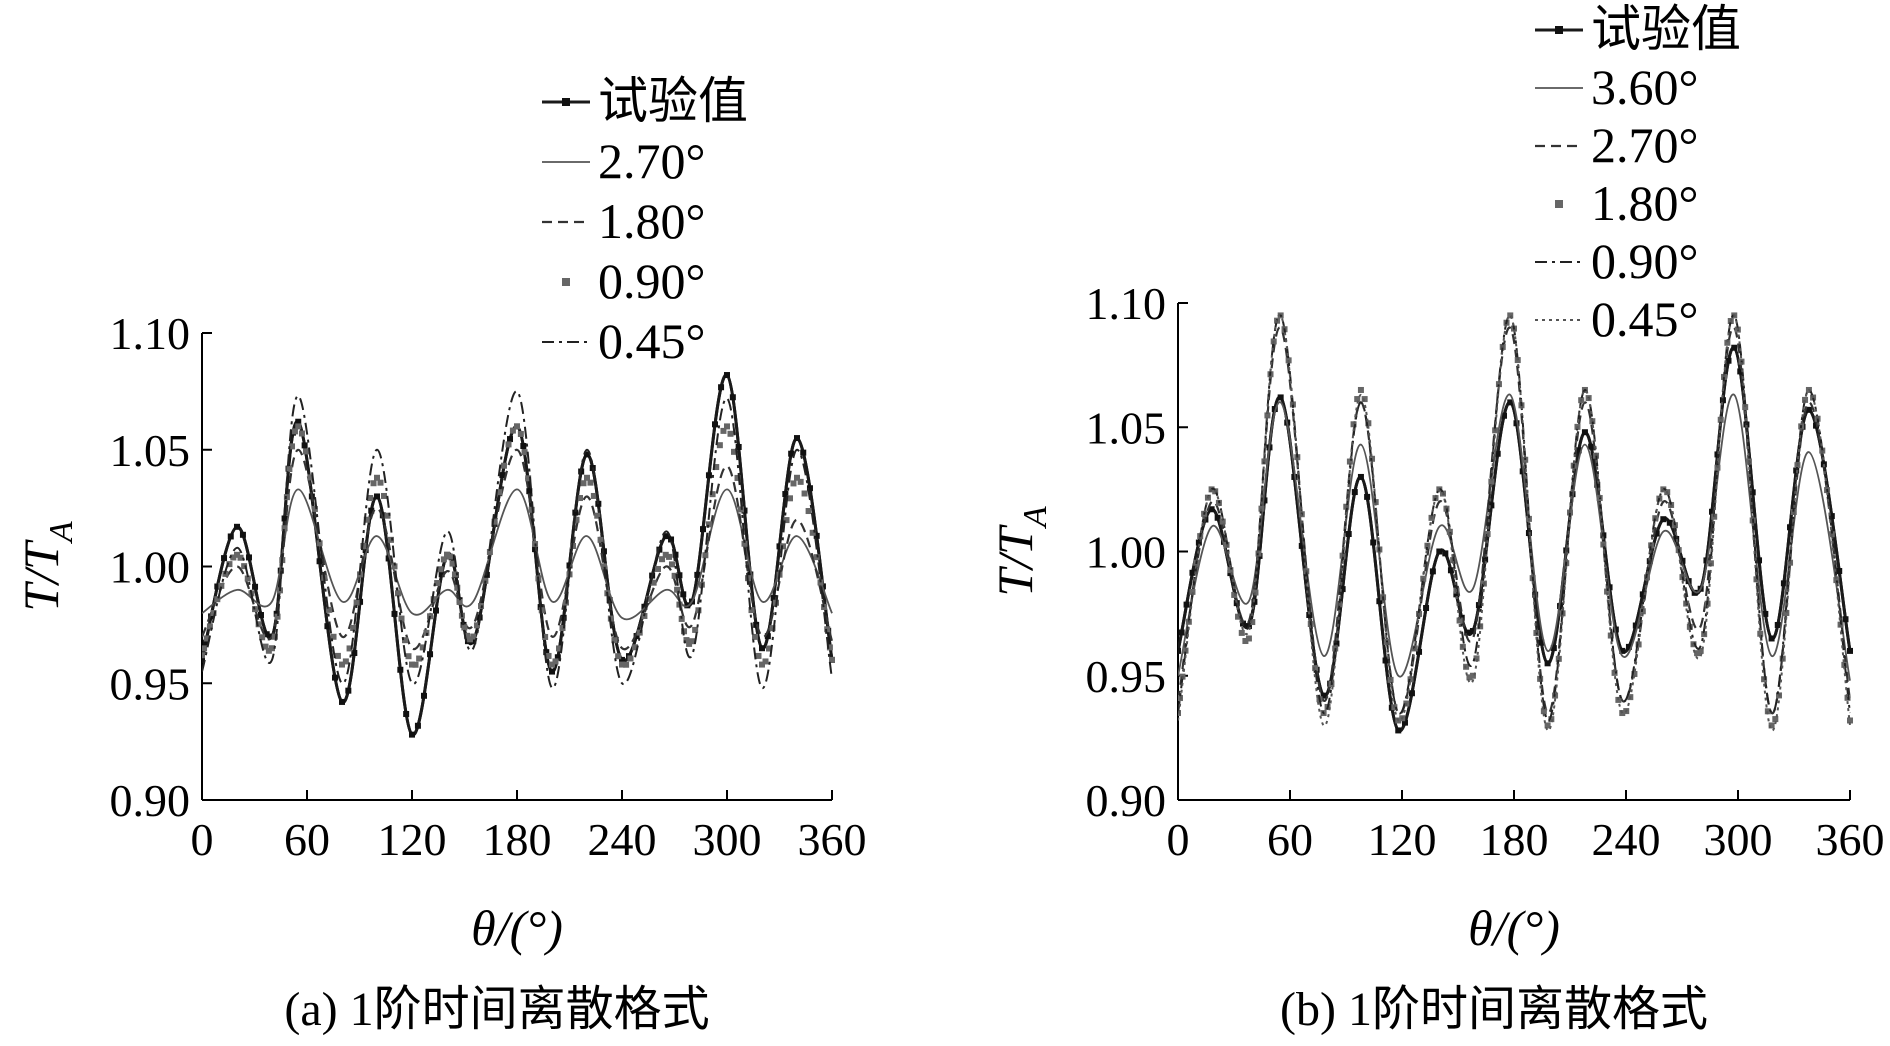  What do you see at coordinates (1559, 30) in the screenshot?
I see `legend-marker` at bounding box center [1559, 30].